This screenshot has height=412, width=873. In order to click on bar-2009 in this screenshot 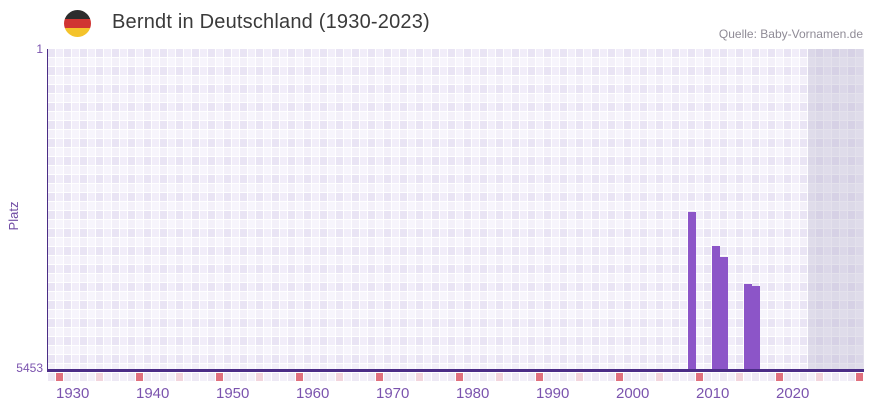, I will do `click(692, 290)`.